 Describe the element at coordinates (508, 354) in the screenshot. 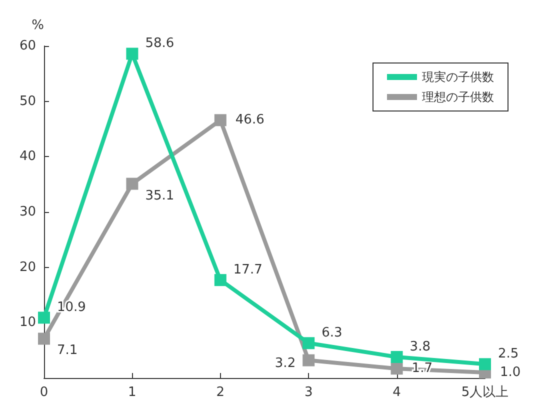

I see `data-label: 2.5` at that location.